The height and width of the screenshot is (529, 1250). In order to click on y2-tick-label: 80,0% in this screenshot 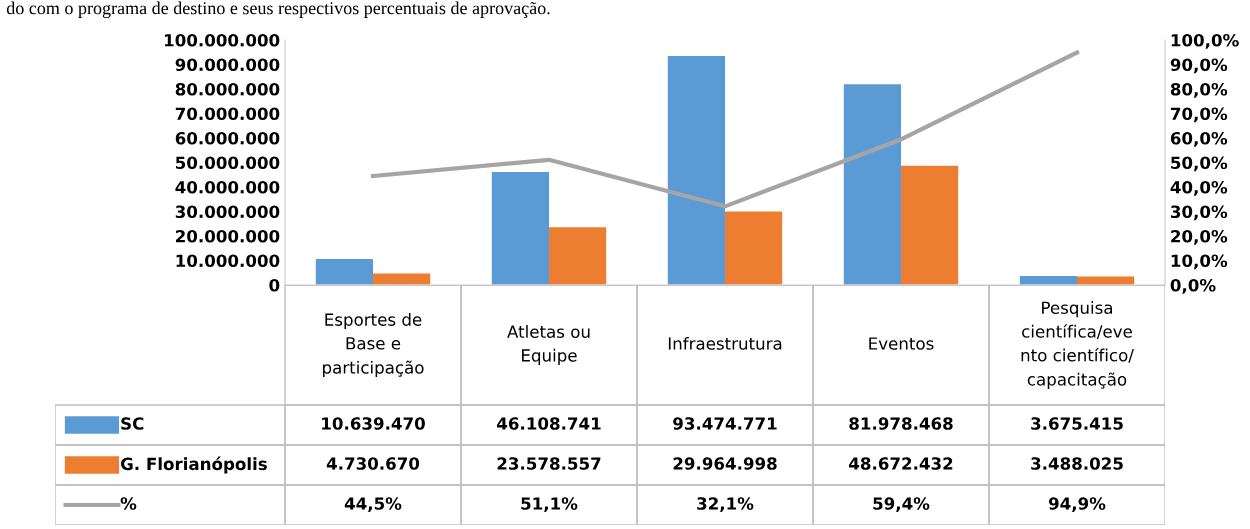, I will do `click(1199, 90)`.